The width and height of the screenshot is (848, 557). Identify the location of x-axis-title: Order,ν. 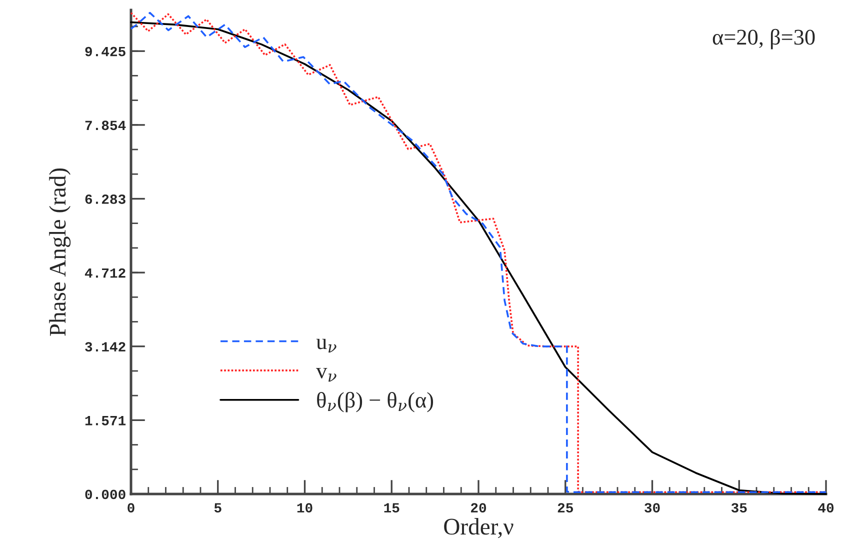
(479, 528).